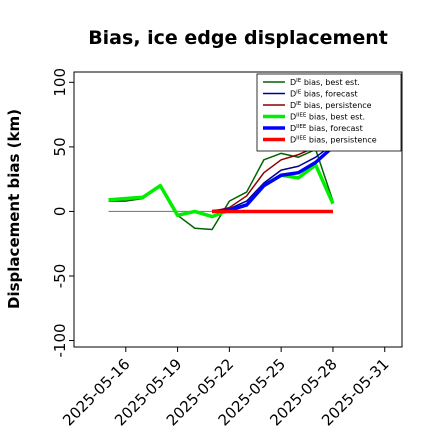 Image resolution: width=440 pixels, height=440 pixels. Describe the element at coordinates (238, 38) in the screenshot. I see `chart-title: Bias, ice edge displacement` at that location.